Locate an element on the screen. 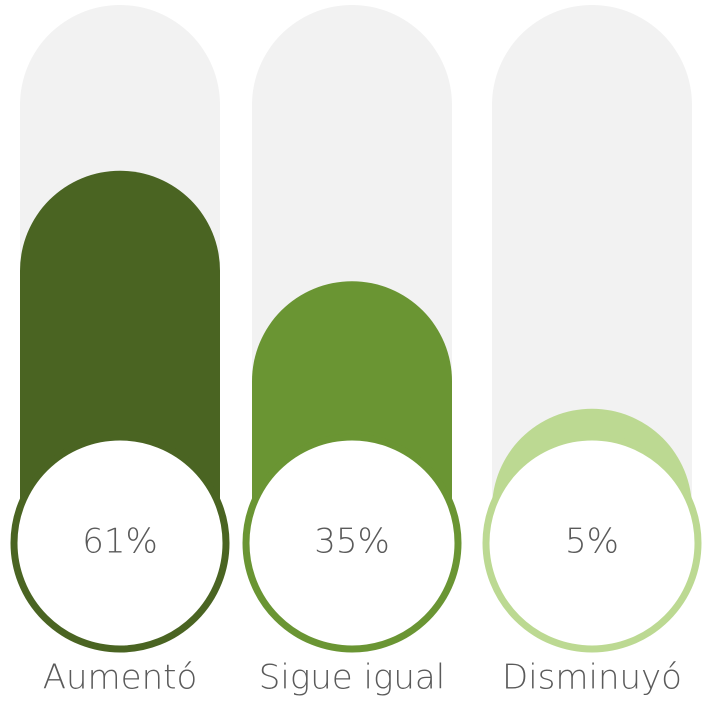  value-label: 61% is located at coordinates (120, 542).